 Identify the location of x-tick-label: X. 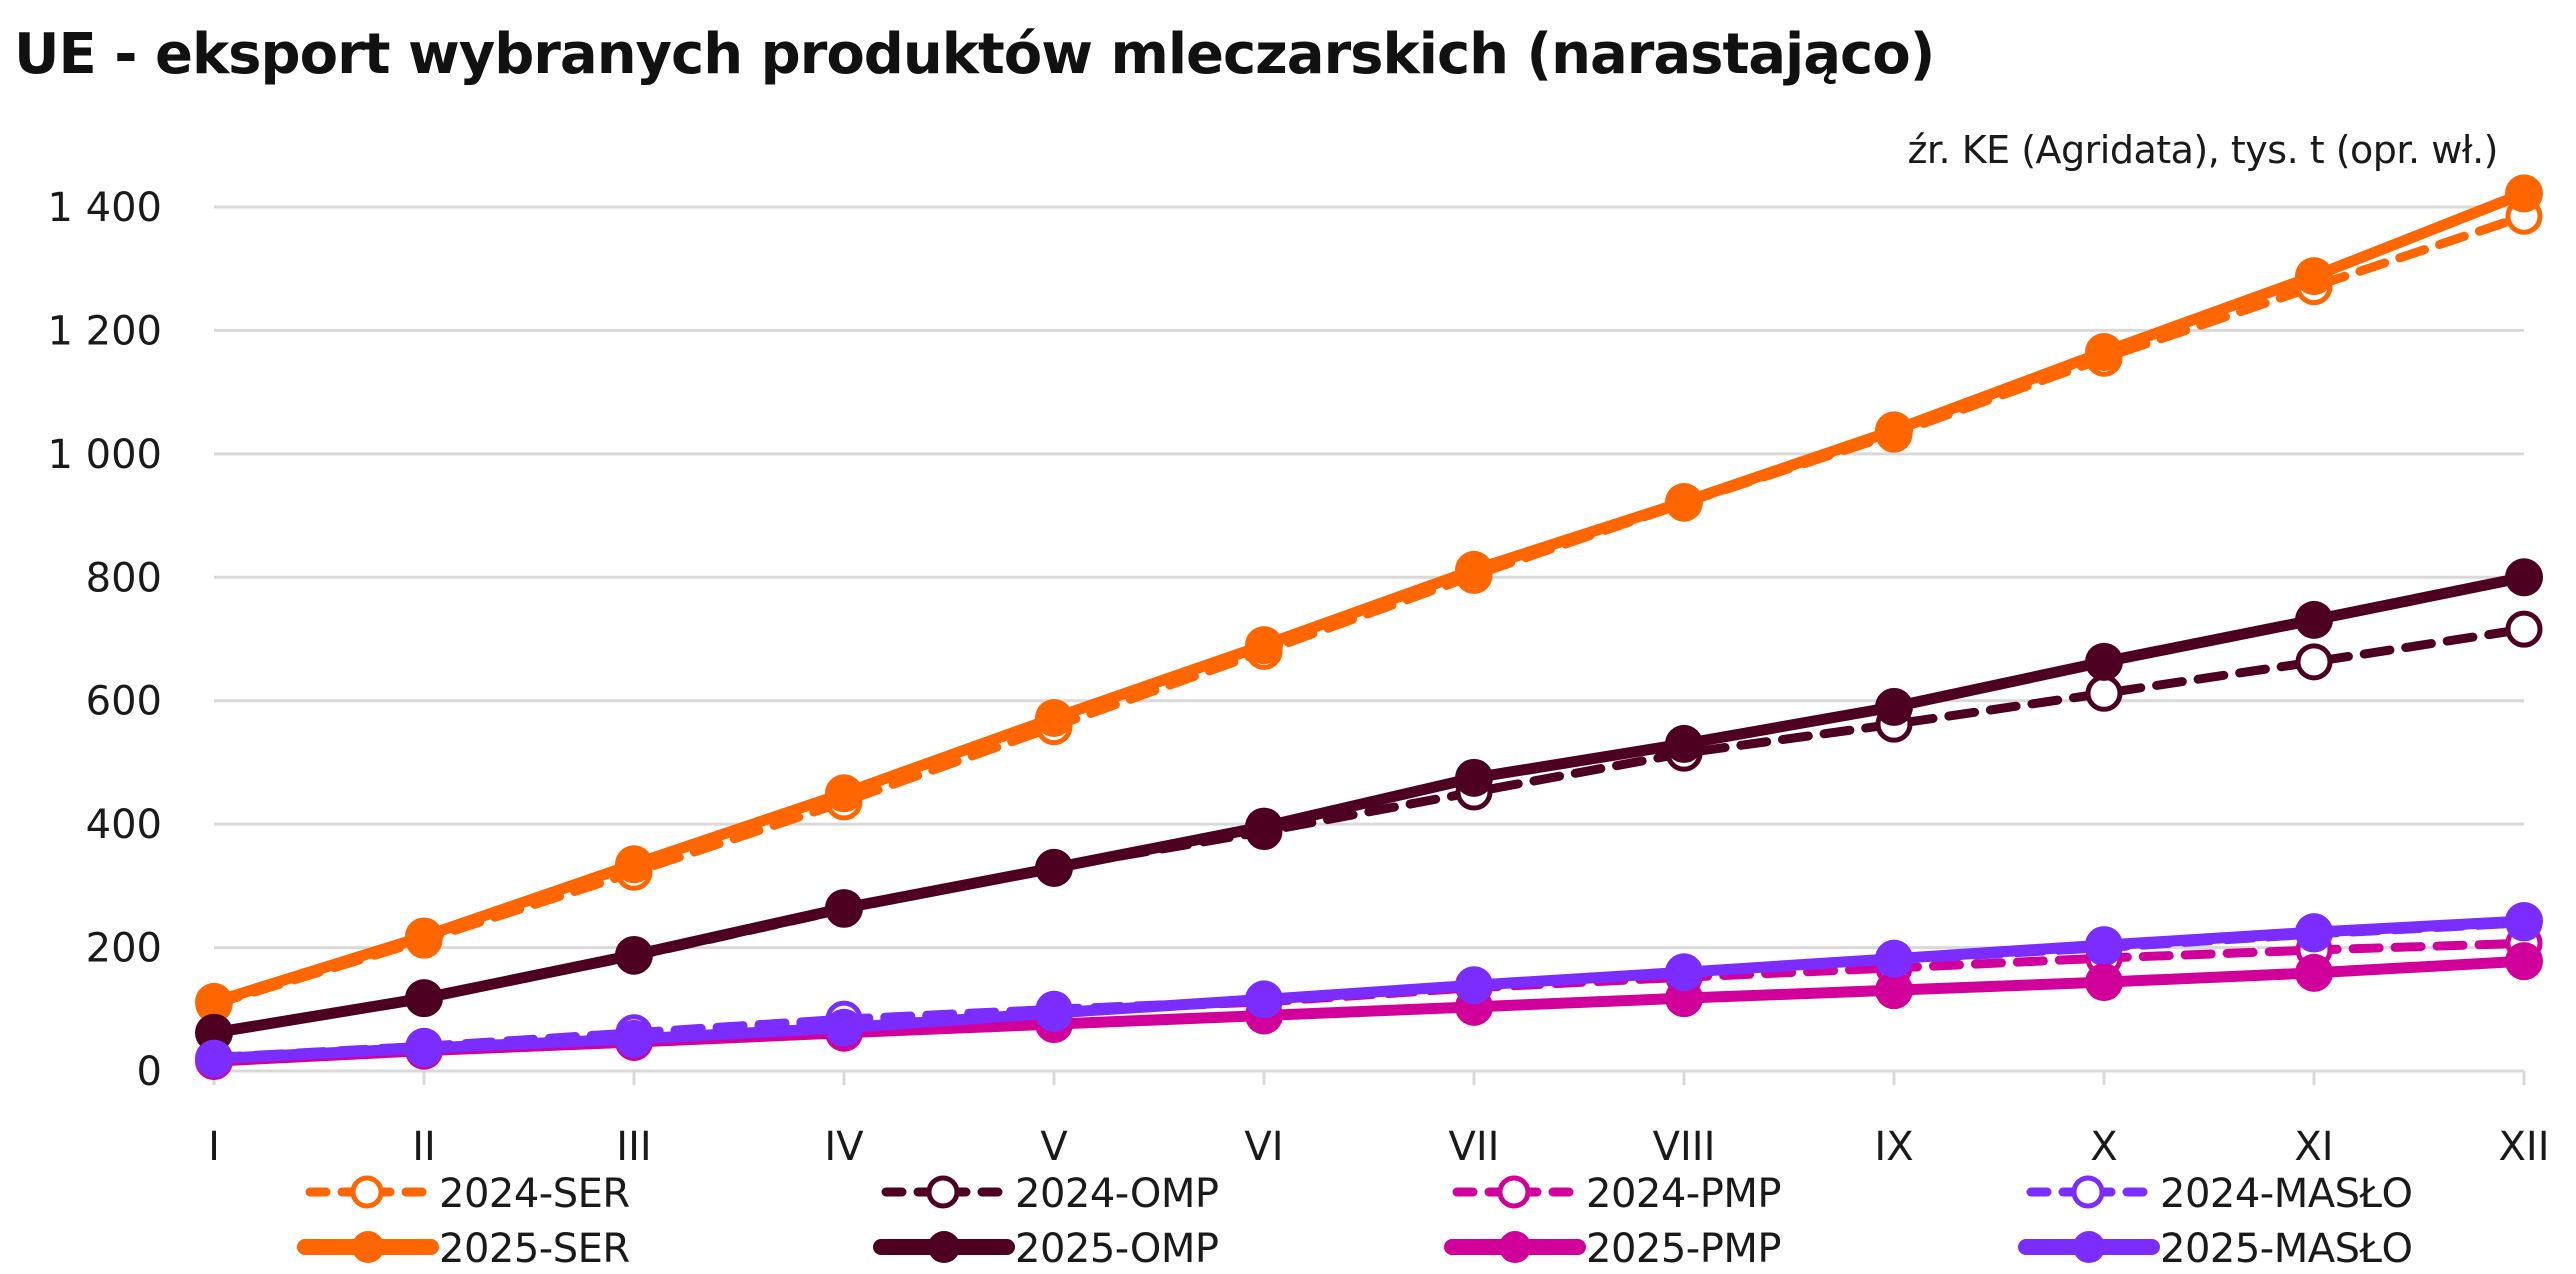
(2103, 1147).